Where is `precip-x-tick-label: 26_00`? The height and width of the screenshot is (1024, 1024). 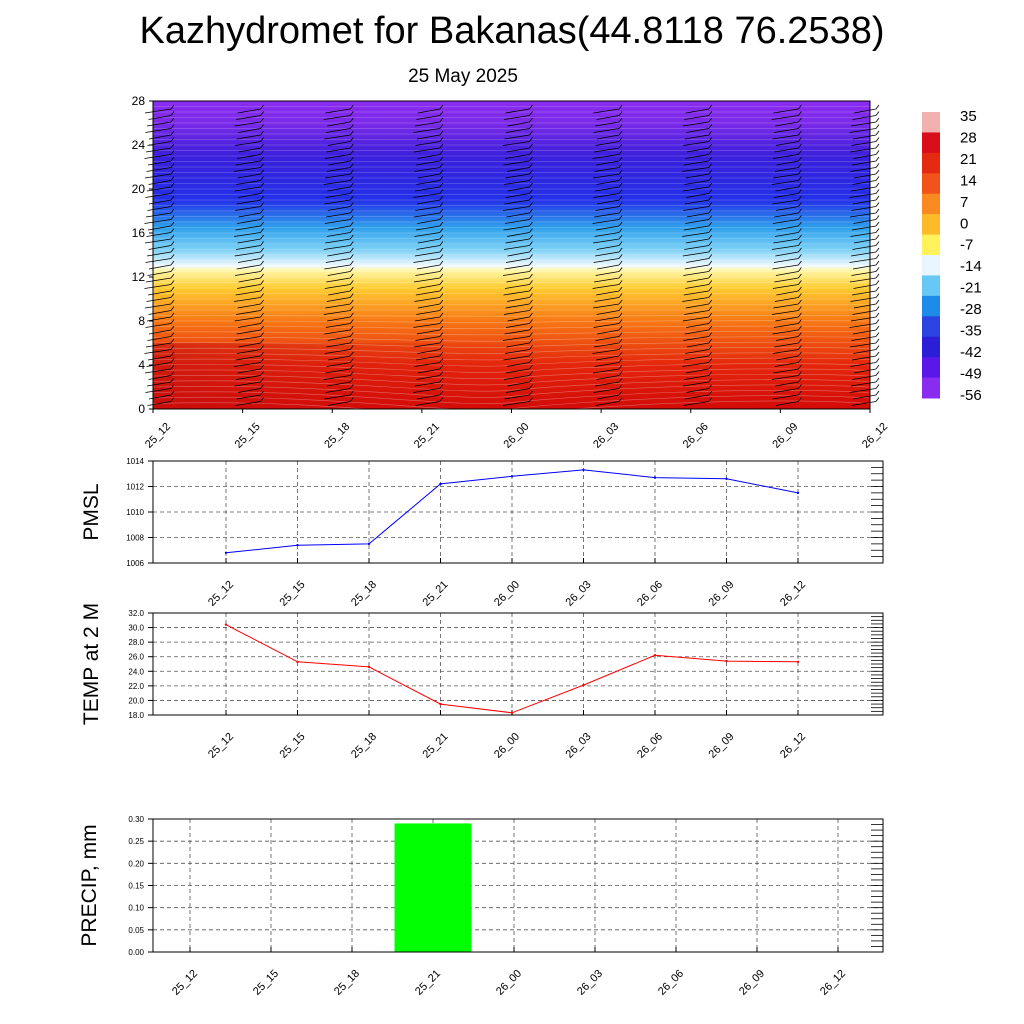
precip-x-tick-label: 26_00 is located at coordinates (509, 983).